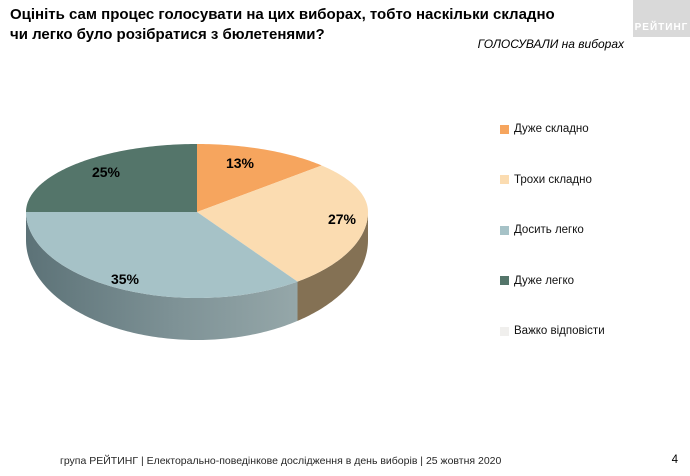 This screenshot has width=690, height=476. What do you see at coordinates (661, 27) in the screenshot?
I see `rating-logo-text: РЕЙТИНГ` at bounding box center [661, 27].